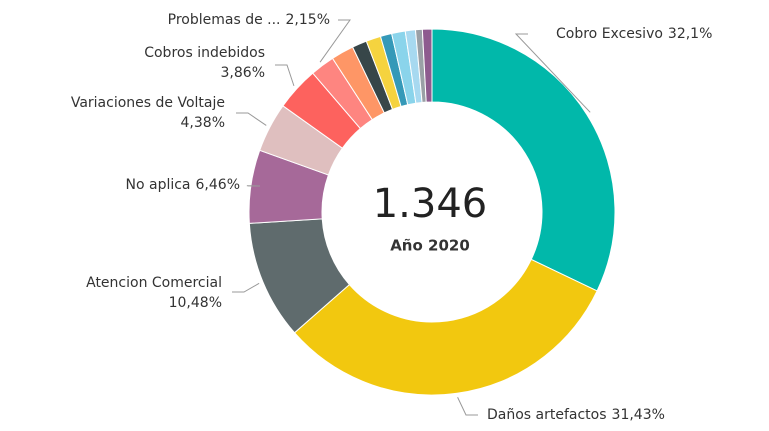  Describe the element at coordinates (430, 204) in the screenshot. I see `center-total: 1.346` at that location.